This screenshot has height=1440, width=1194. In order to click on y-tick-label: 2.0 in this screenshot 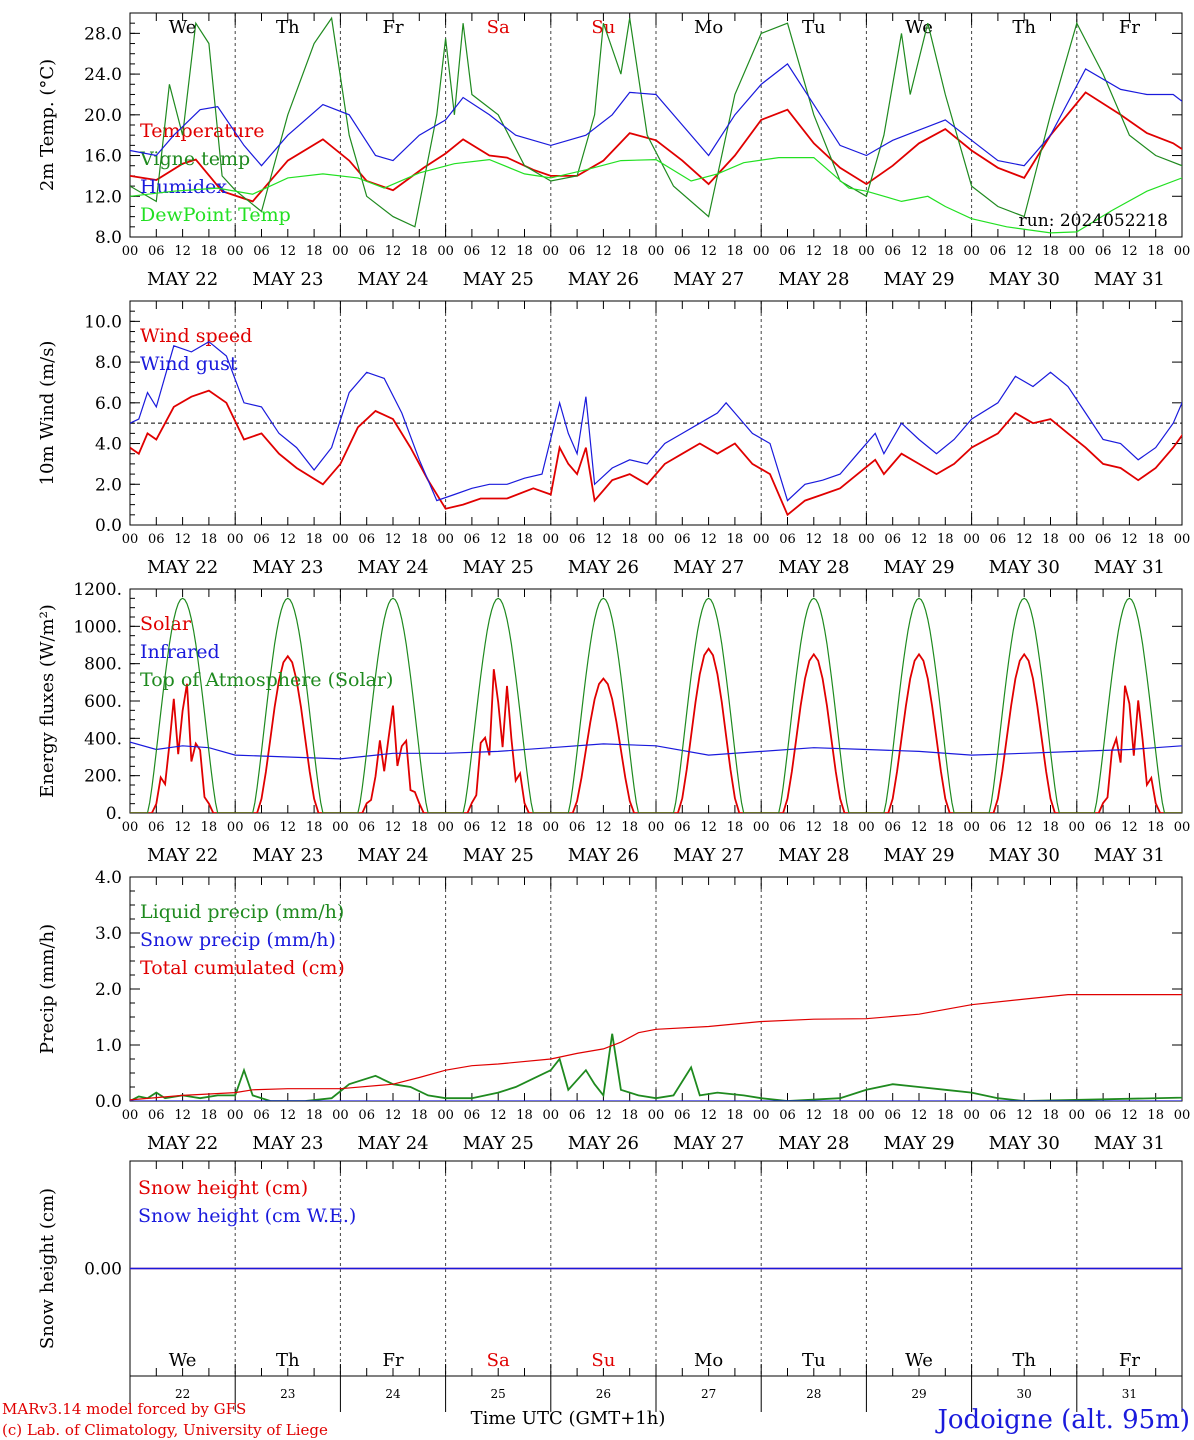, I will do `click(108, 990)`.